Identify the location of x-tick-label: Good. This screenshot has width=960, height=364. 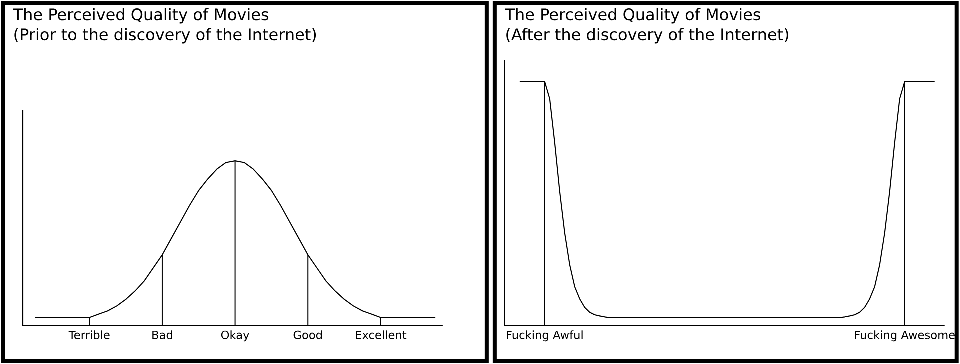
(308, 335).